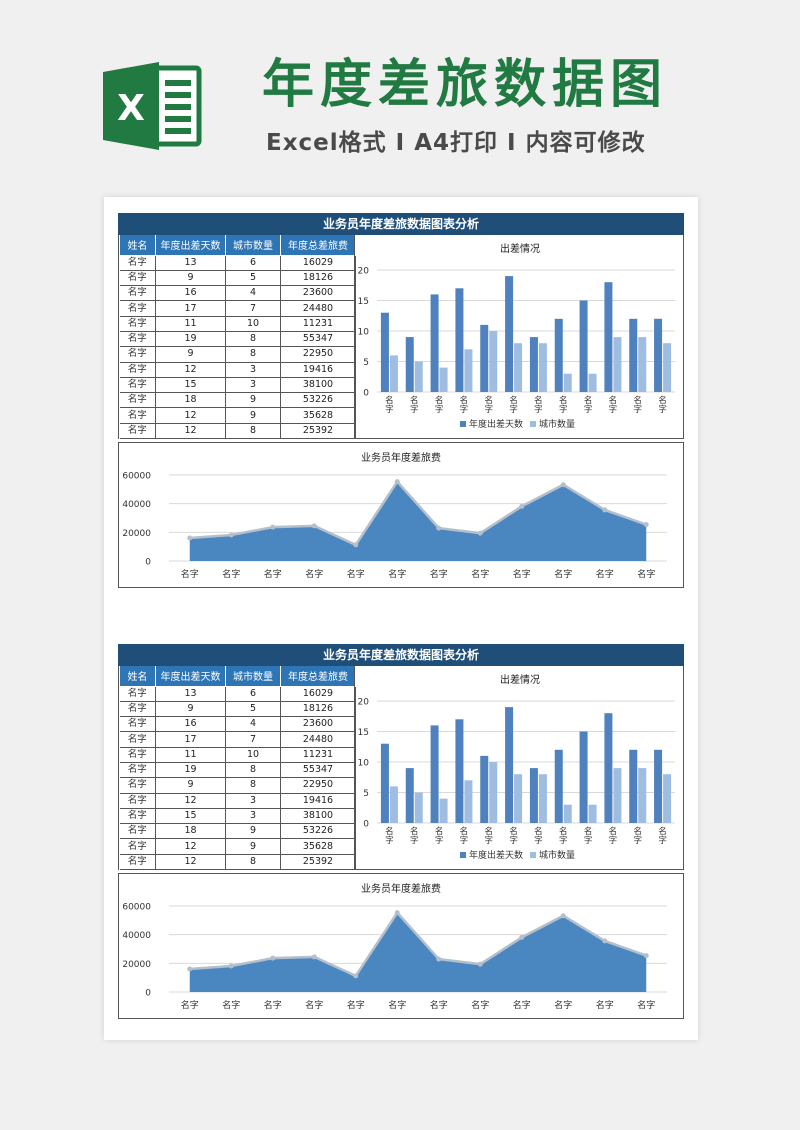  I want to click on table-cell: 55347, so click(318, 770).